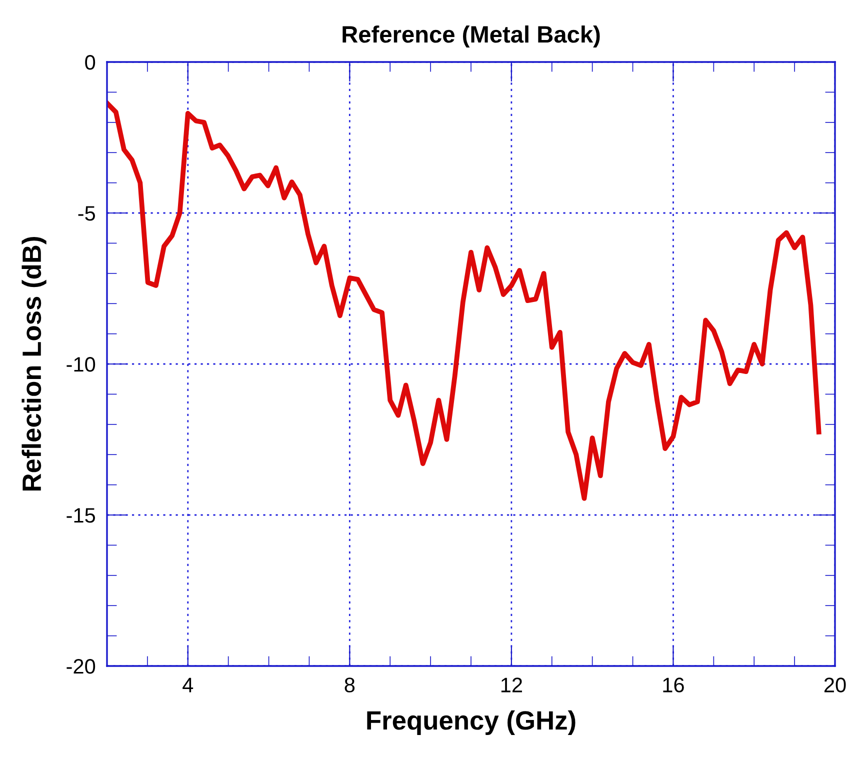  I want to click on x-tick-label: 8, so click(349, 685).